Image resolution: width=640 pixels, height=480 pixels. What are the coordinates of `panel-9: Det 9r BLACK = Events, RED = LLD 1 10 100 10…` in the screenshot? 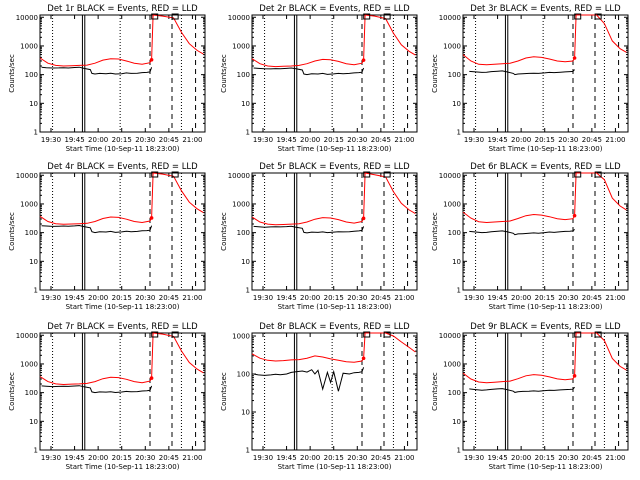 It's located at (530, 396).